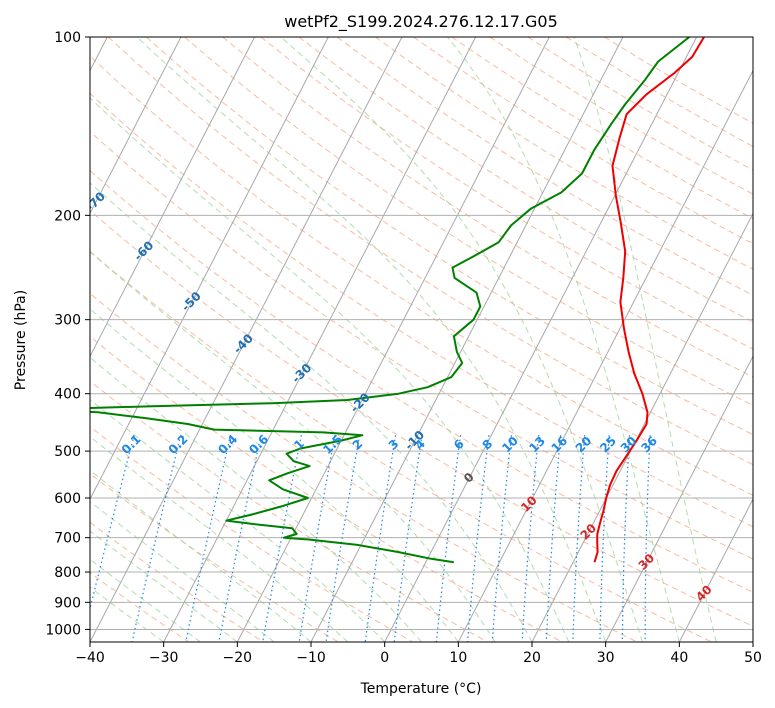 The image size is (775, 708). Describe the element at coordinates (46, 154) in the screenshot. I see `temperature-label: -80` at that location.